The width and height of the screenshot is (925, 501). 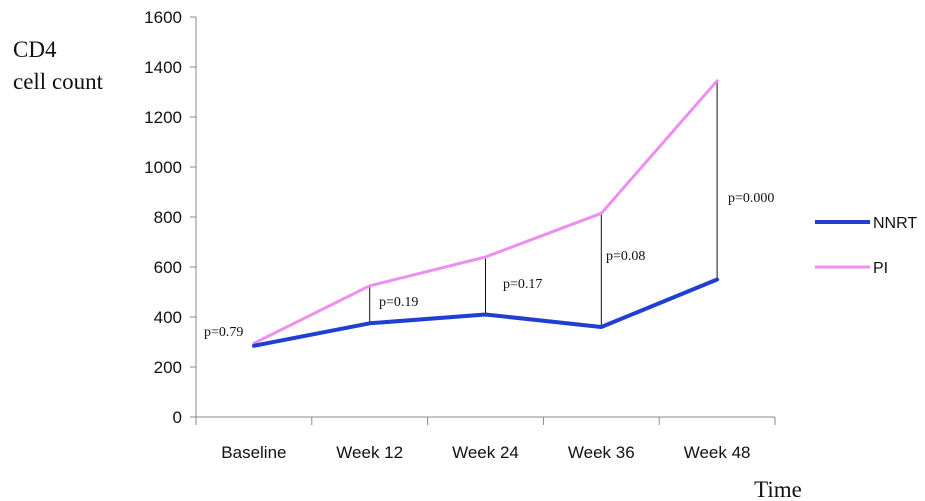 What do you see at coordinates (369, 452) in the screenshot?
I see `x-tick-label: Week 12` at bounding box center [369, 452].